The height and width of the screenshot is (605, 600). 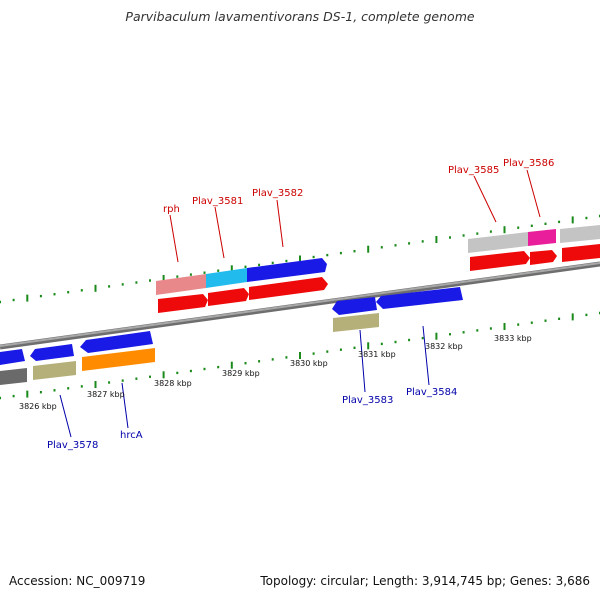 What do you see at coordinates (131, 435) in the screenshot?
I see `gene-label-hrca: hrcA` at bounding box center [131, 435].